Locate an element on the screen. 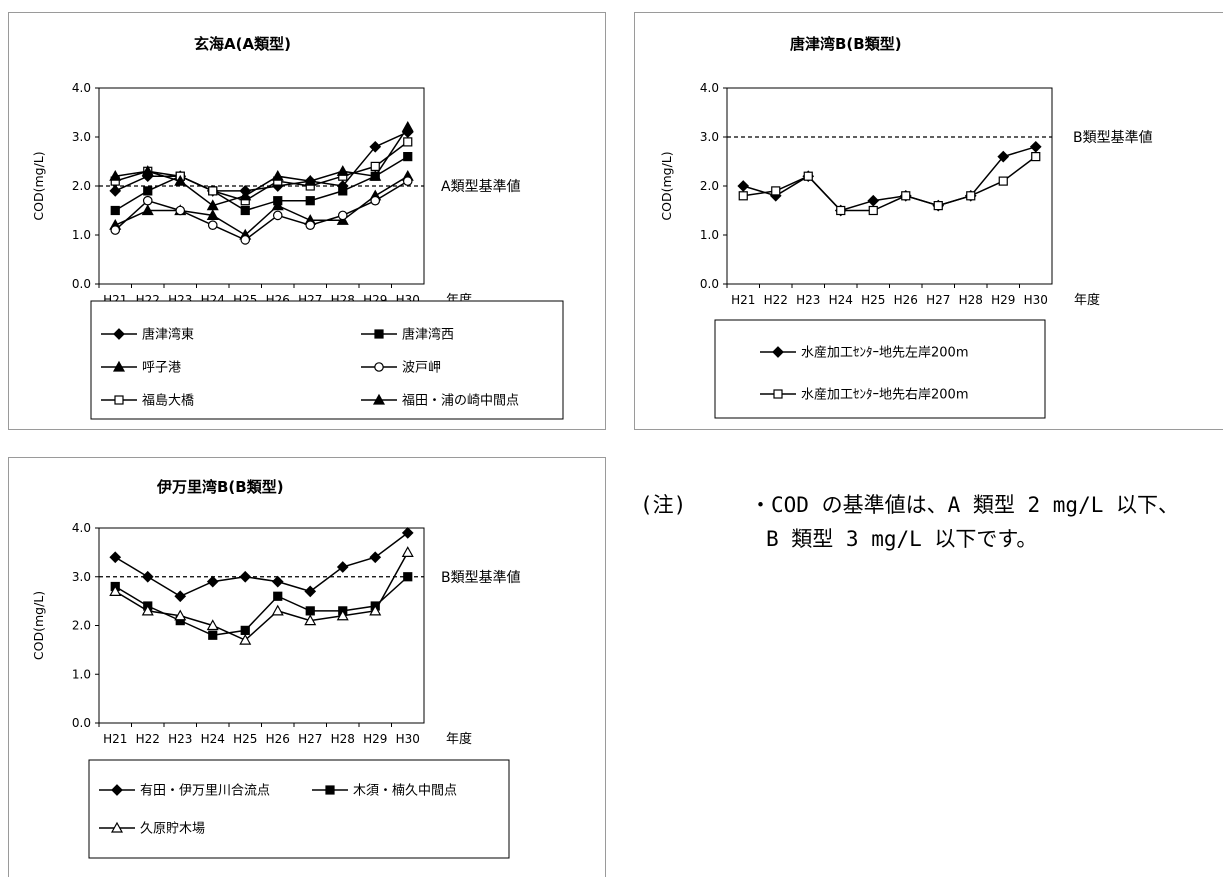  legend-item: 福田・浦の崎中間点 is located at coordinates (440, 401).